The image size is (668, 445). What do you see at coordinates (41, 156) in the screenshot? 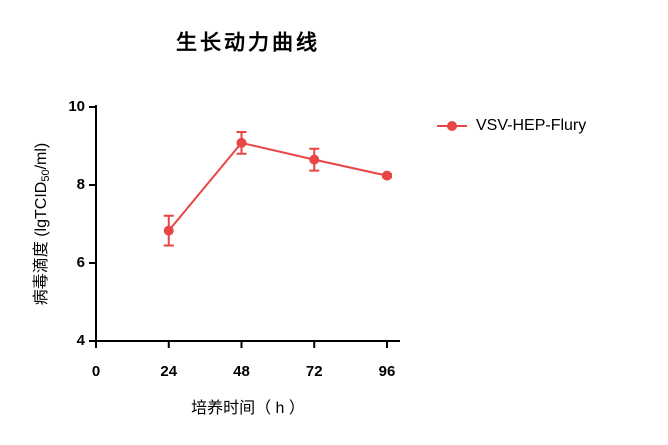
I see `y-label-part: /ml)` at bounding box center [41, 156].